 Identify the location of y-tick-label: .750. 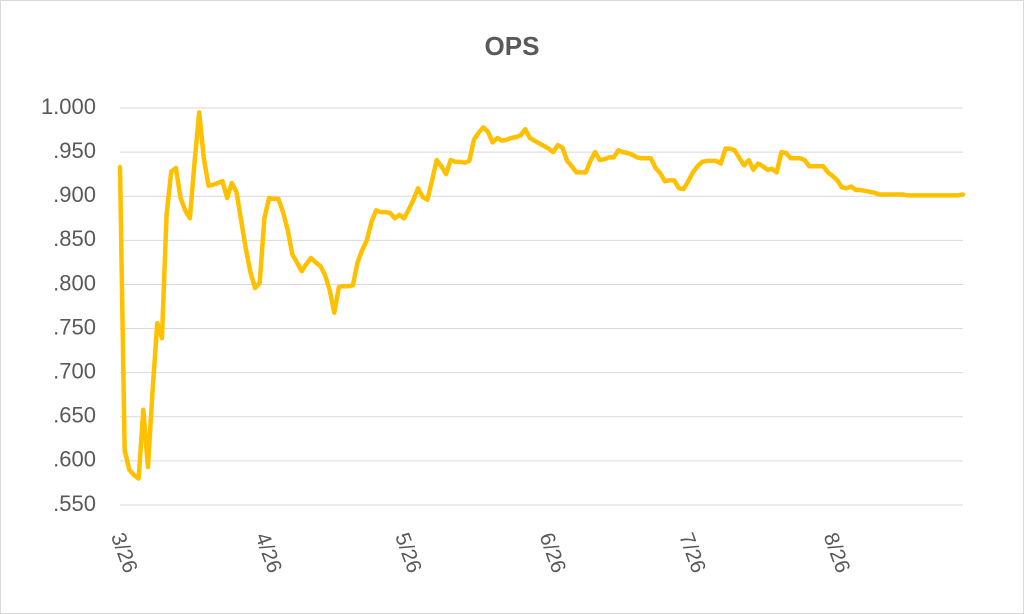
(74, 326).